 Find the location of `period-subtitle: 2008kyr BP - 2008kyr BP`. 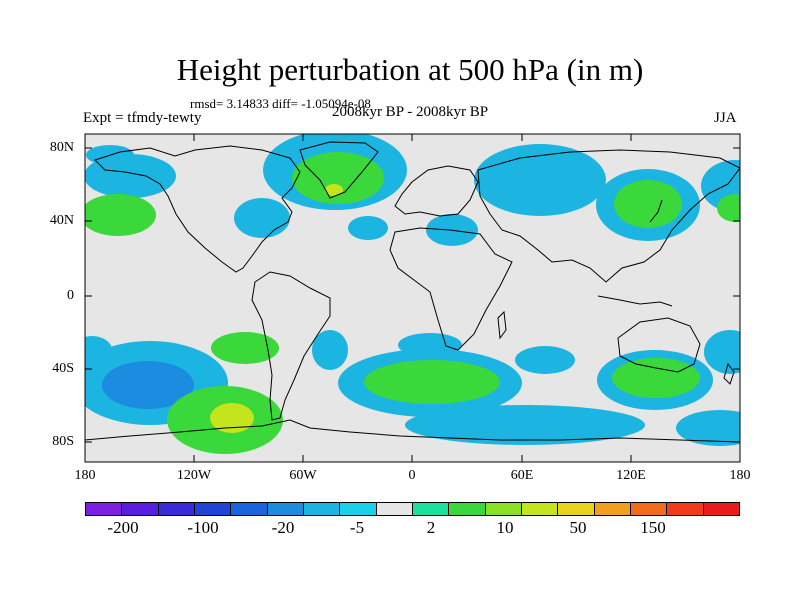

period-subtitle: 2008kyr BP - 2008kyr BP is located at coordinates (410, 112).